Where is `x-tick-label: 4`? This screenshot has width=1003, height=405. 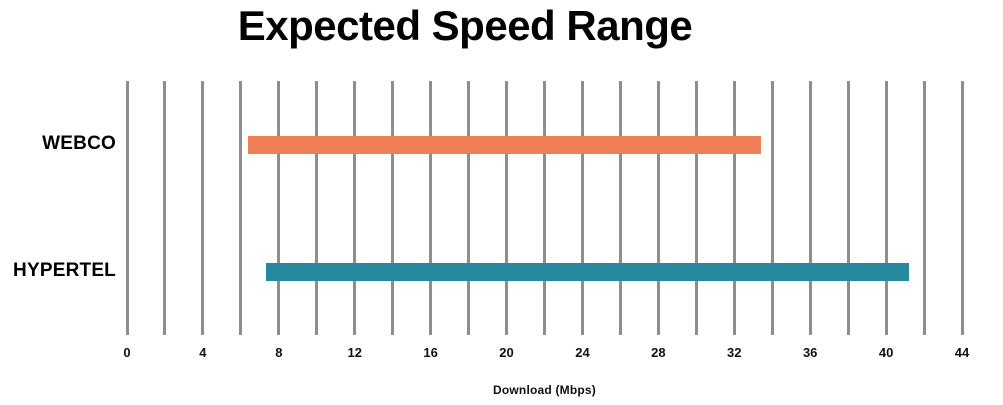
x-tick-label: 4 is located at coordinates (203, 352).